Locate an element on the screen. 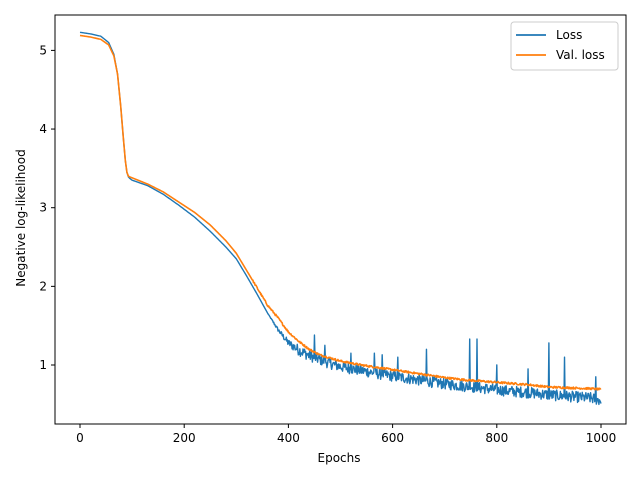 The height and width of the screenshot is (480, 640). x-tick-label: 600 is located at coordinates (392, 438).